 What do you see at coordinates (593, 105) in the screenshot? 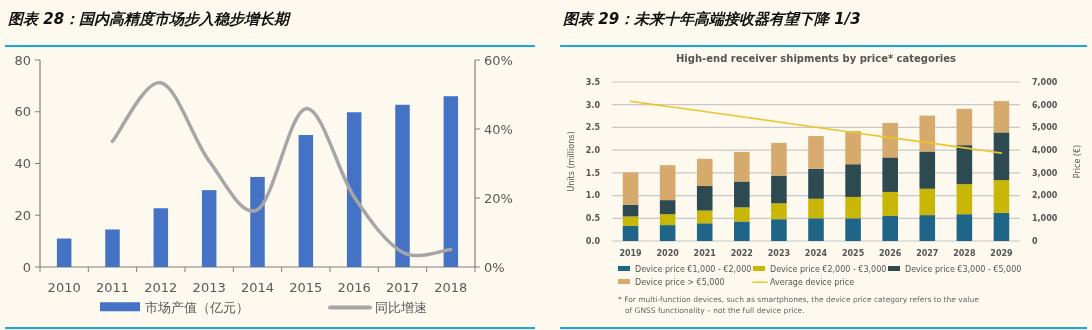
I see `y-tick-label: 3.0` at bounding box center [593, 105].